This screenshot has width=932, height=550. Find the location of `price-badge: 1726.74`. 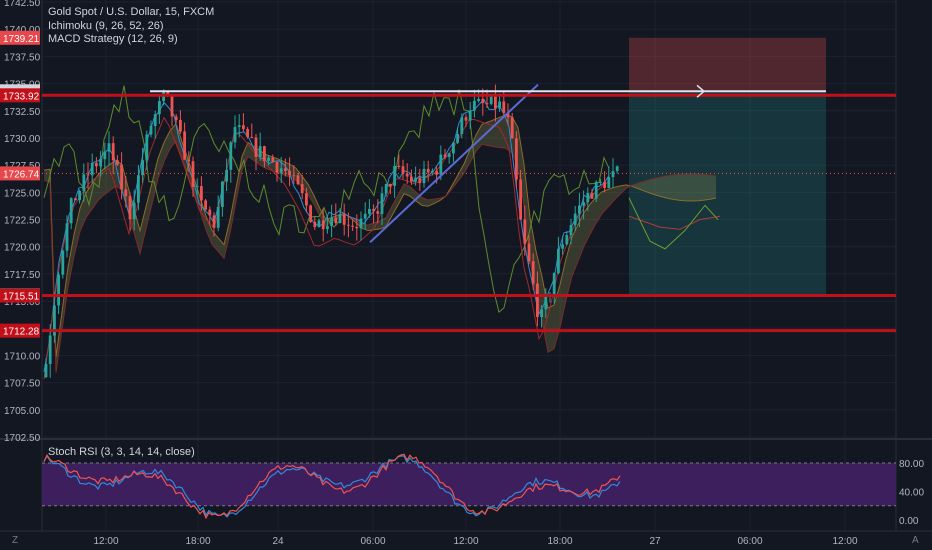

price-badge: 1726.74 is located at coordinates (20, 173).